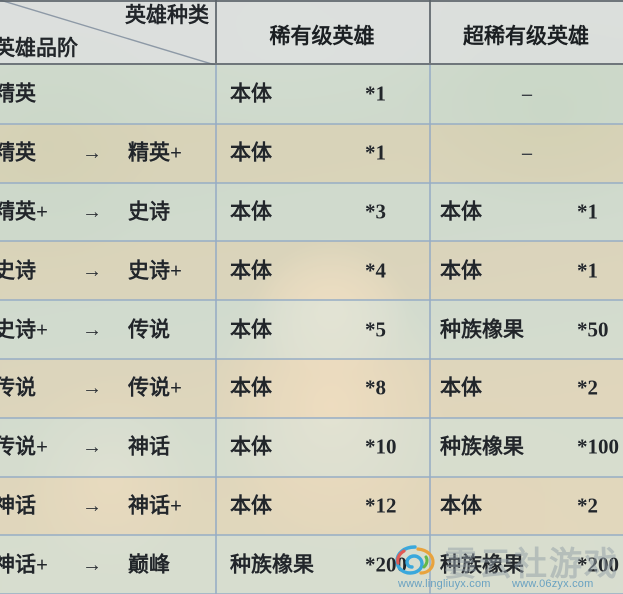 The image size is (623, 594). What do you see at coordinates (323, 329) in the screenshot?
I see `cell-rare-cost: 本体 *5` at bounding box center [323, 329].